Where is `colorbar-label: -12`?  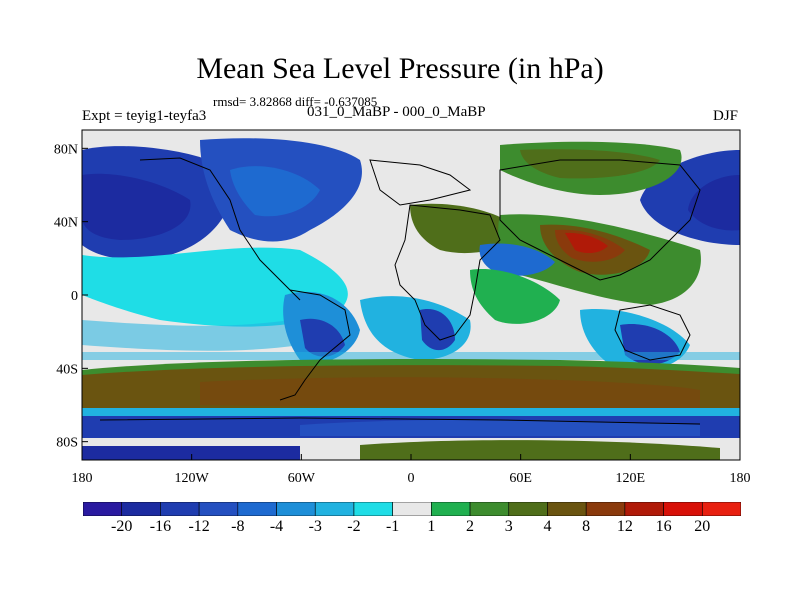 colorbar-label: -12 is located at coordinates (199, 526).